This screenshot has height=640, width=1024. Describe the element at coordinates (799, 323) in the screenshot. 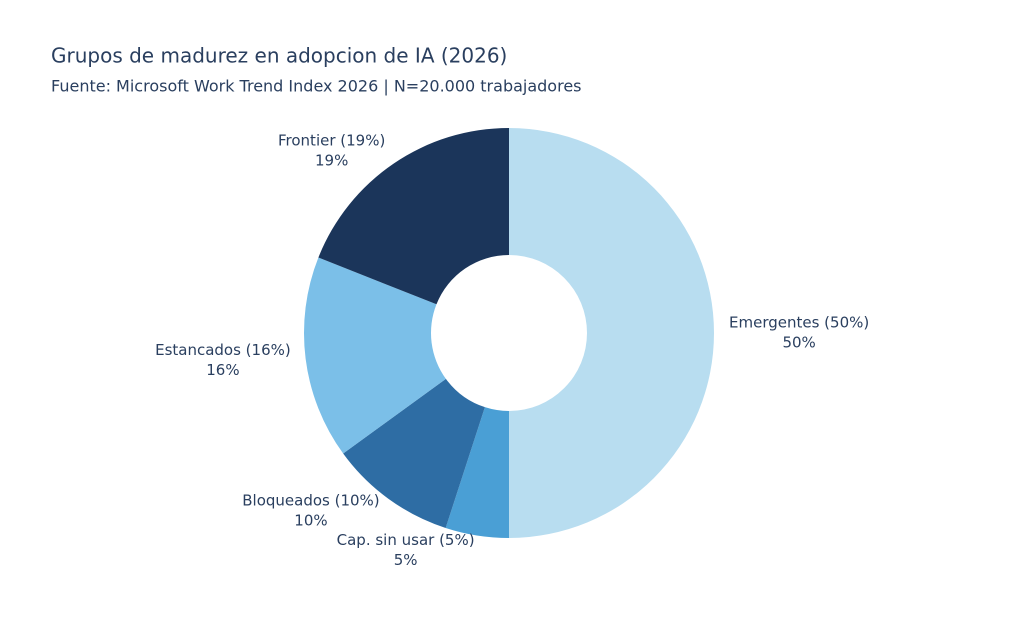

I see `slice-label: Emergentes (50%)` at that location.